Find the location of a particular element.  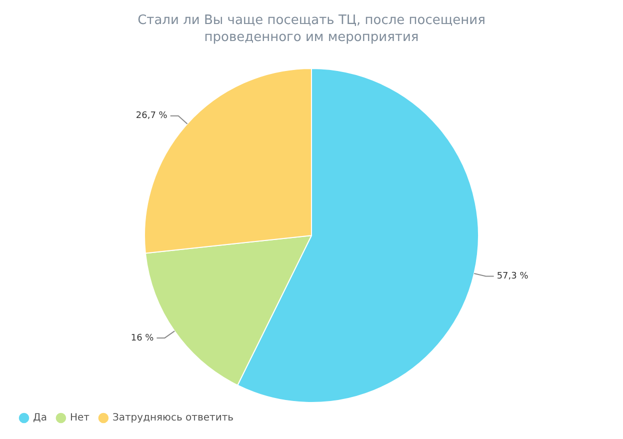

data-label: 16 % is located at coordinates (142, 338).